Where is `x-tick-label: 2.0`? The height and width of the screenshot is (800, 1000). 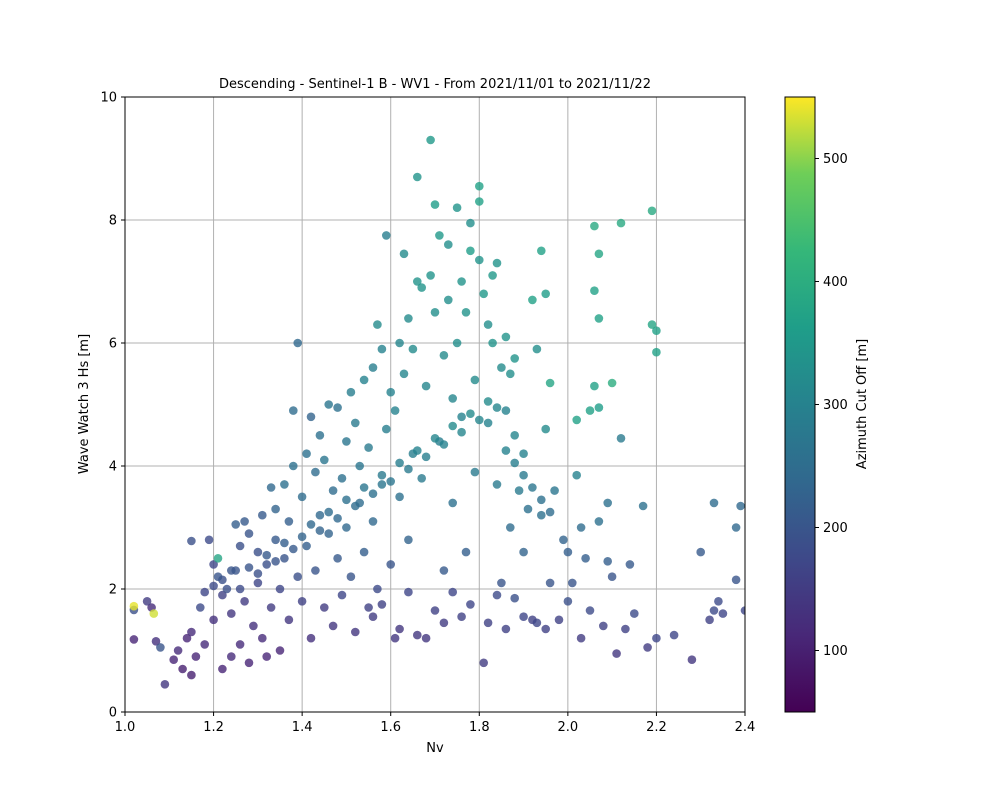
x-tick-label: 2.0 is located at coordinates (568, 727).